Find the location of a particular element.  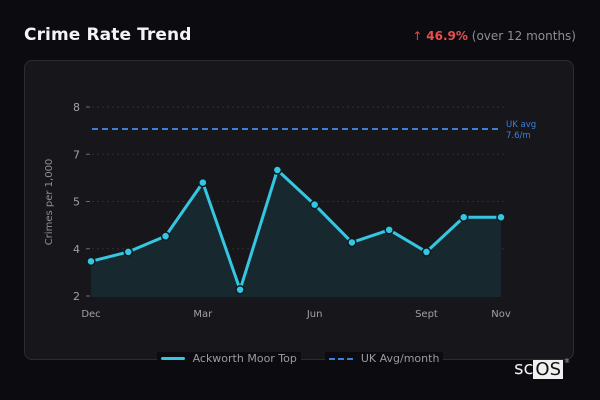

chart-title: Crime Rate Trend is located at coordinates (108, 35).